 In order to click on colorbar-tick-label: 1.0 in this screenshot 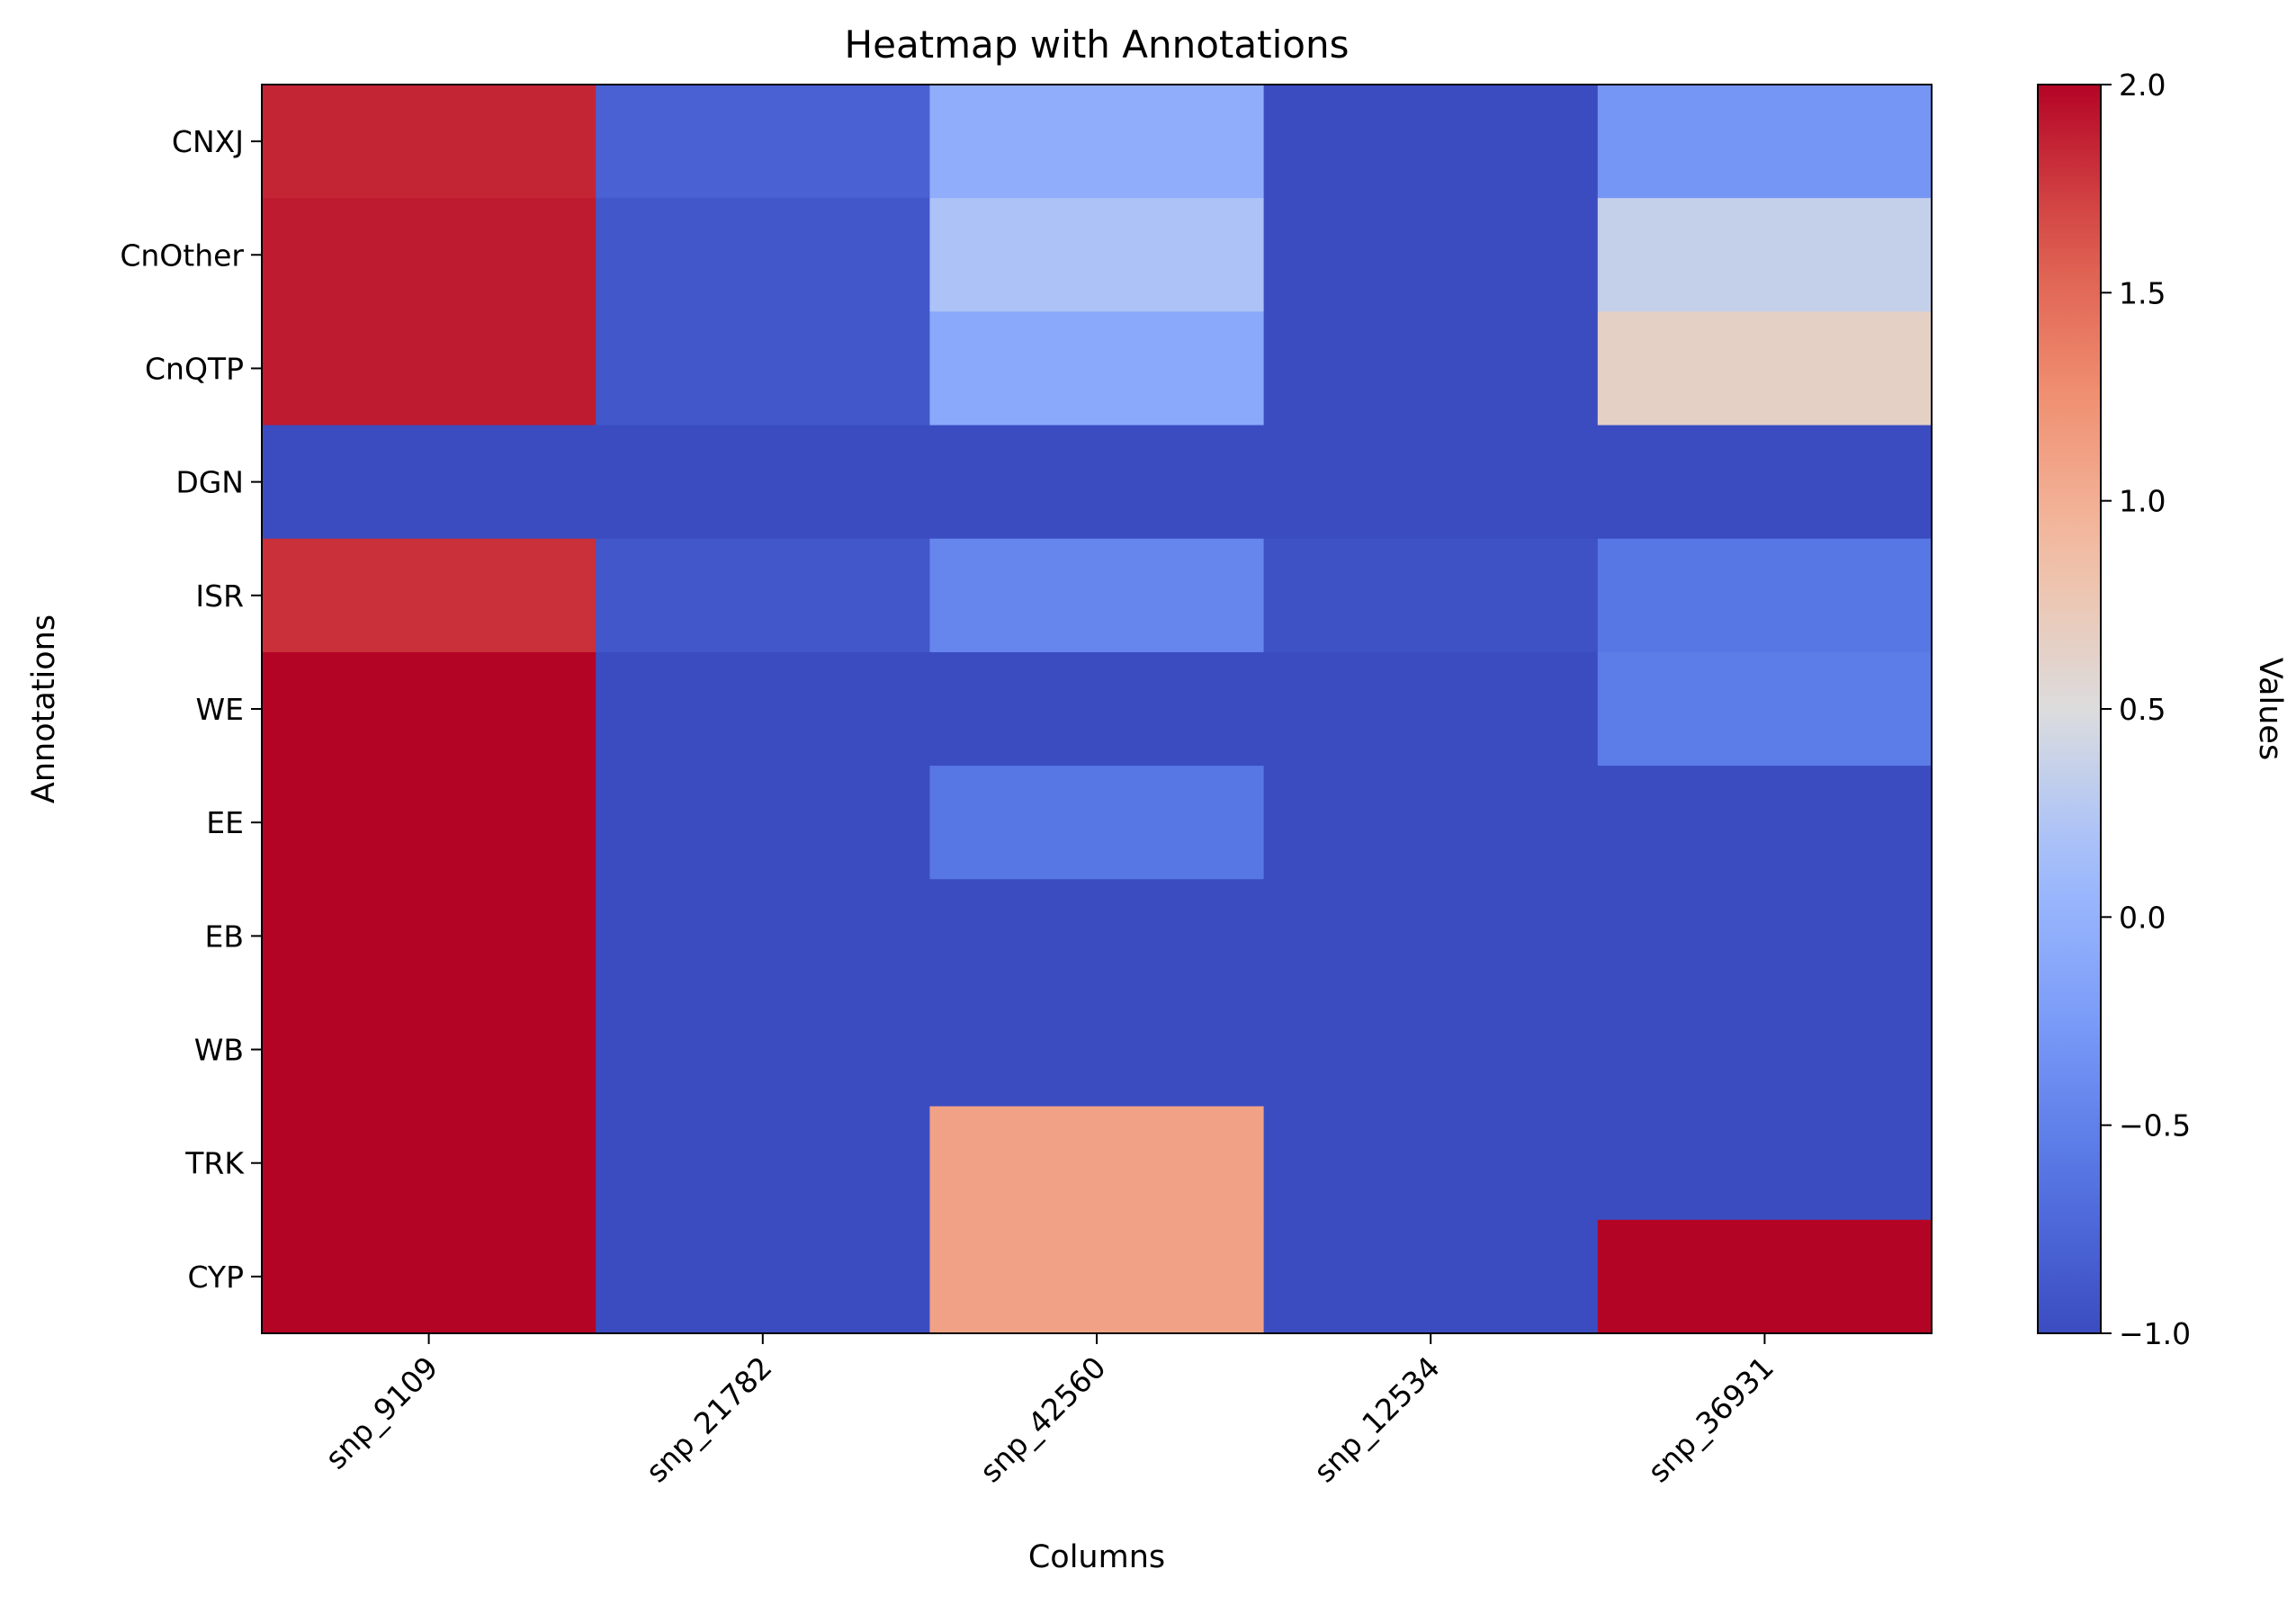, I will do `click(2142, 501)`.